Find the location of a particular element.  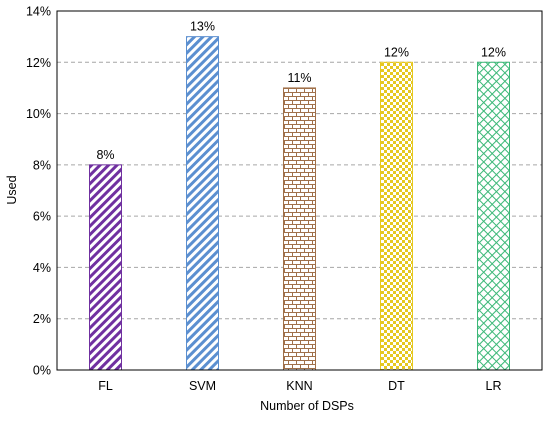

x-tick-label: KNN is located at coordinates (299, 386).